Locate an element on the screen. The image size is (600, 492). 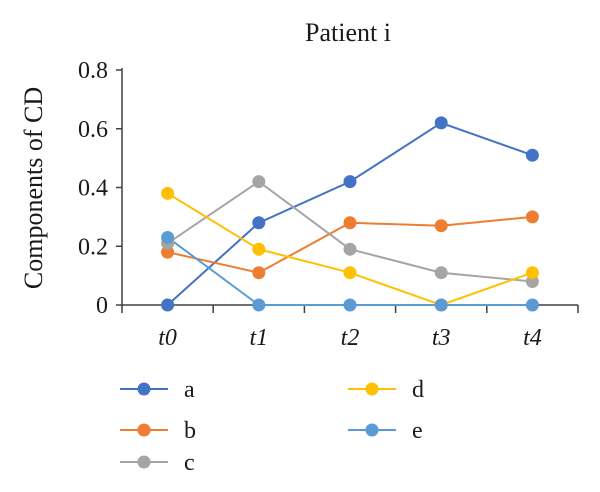
legend-label: e is located at coordinates (417, 431).